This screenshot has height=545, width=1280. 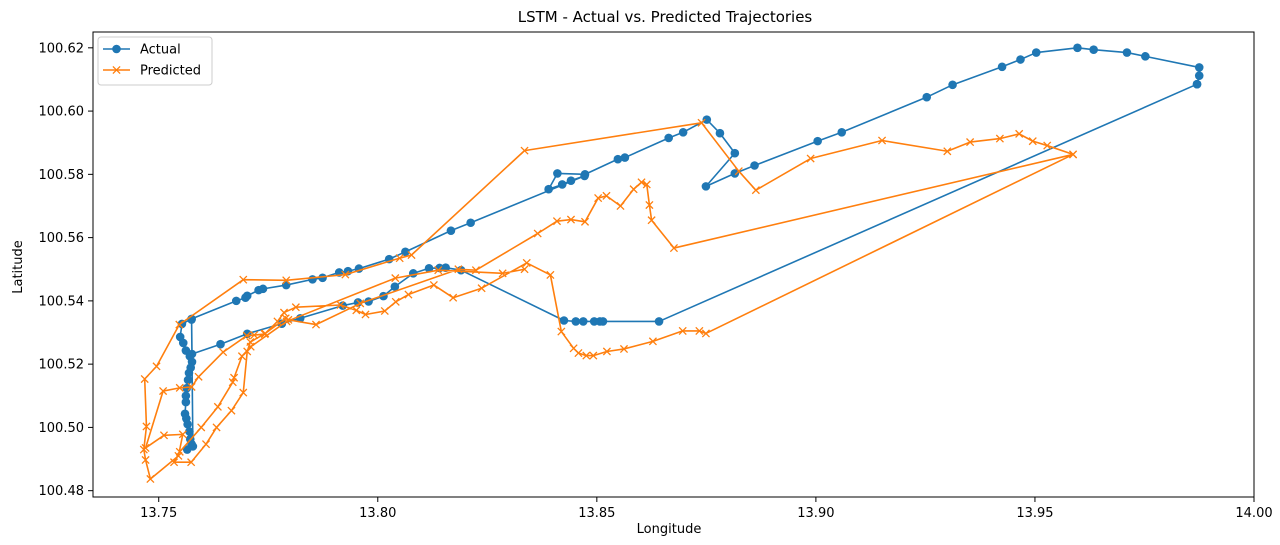 I want to click on x-axis-title: Longitude, so click(x=669, y=529).